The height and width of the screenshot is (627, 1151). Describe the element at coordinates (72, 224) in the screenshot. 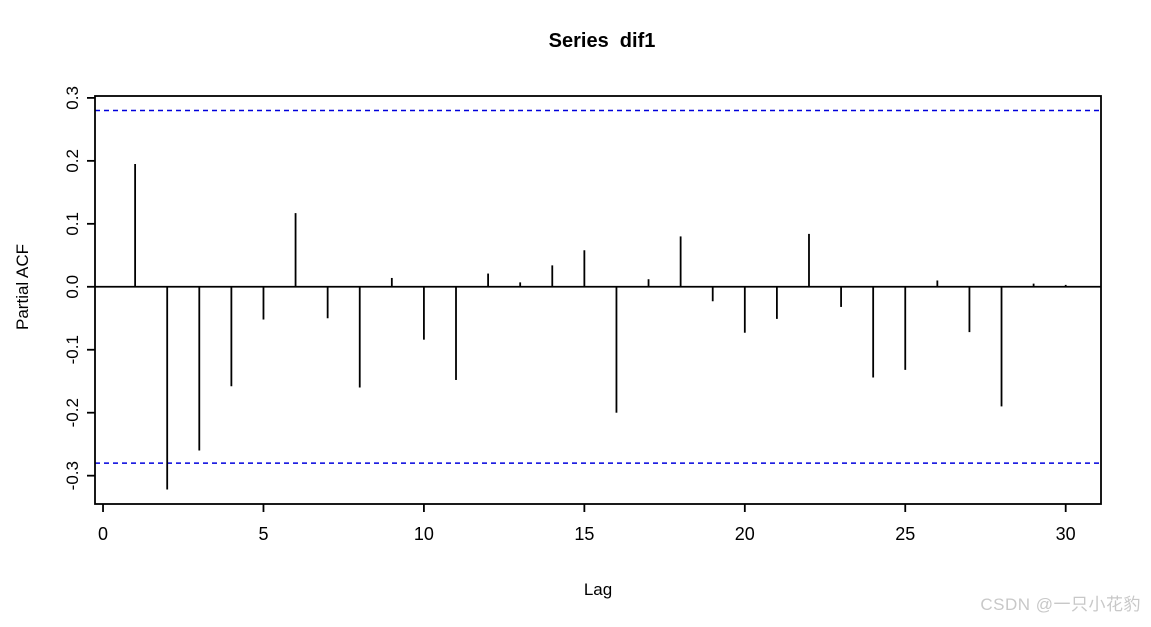

I see `y-tick-label-0.1: 0.1` at that location.